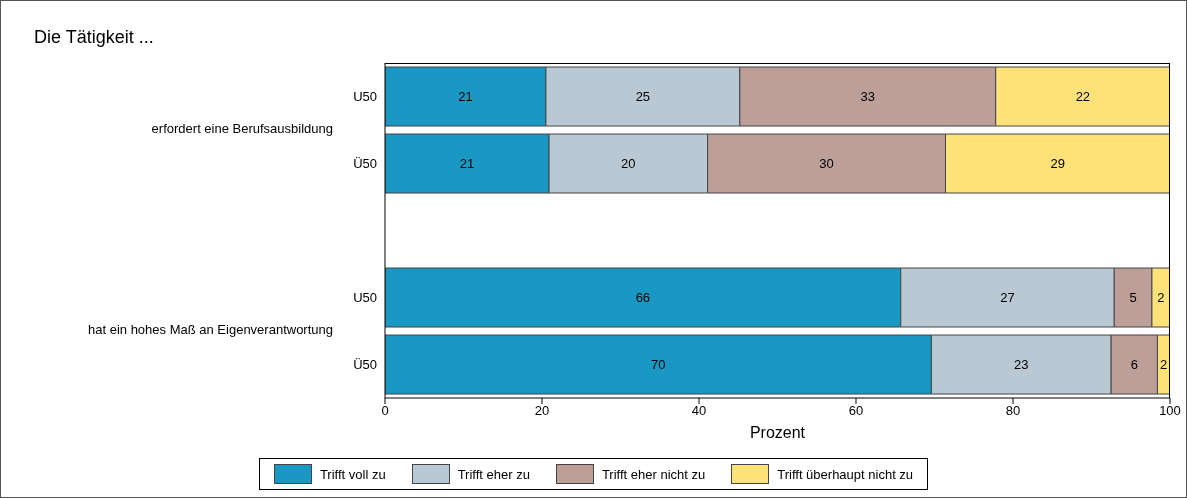 The width and height of the screenshot is (1187, 498). Describe the element at coordinates (868, 97) in the screenshot. I see `data-label: 33` at that location.